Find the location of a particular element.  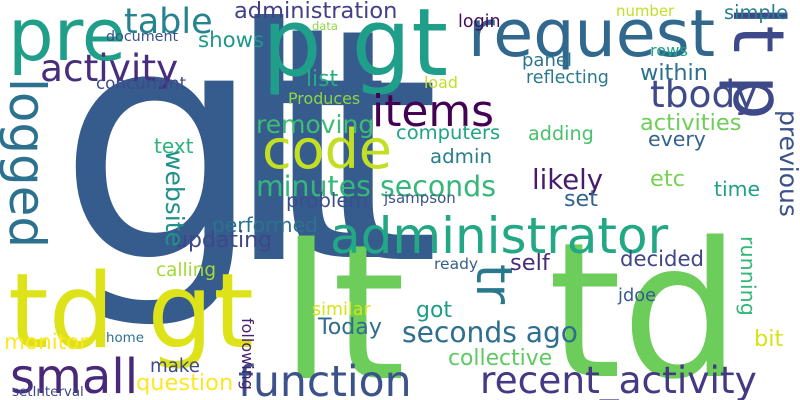

word-text: text is located at coordinates (174, 146).